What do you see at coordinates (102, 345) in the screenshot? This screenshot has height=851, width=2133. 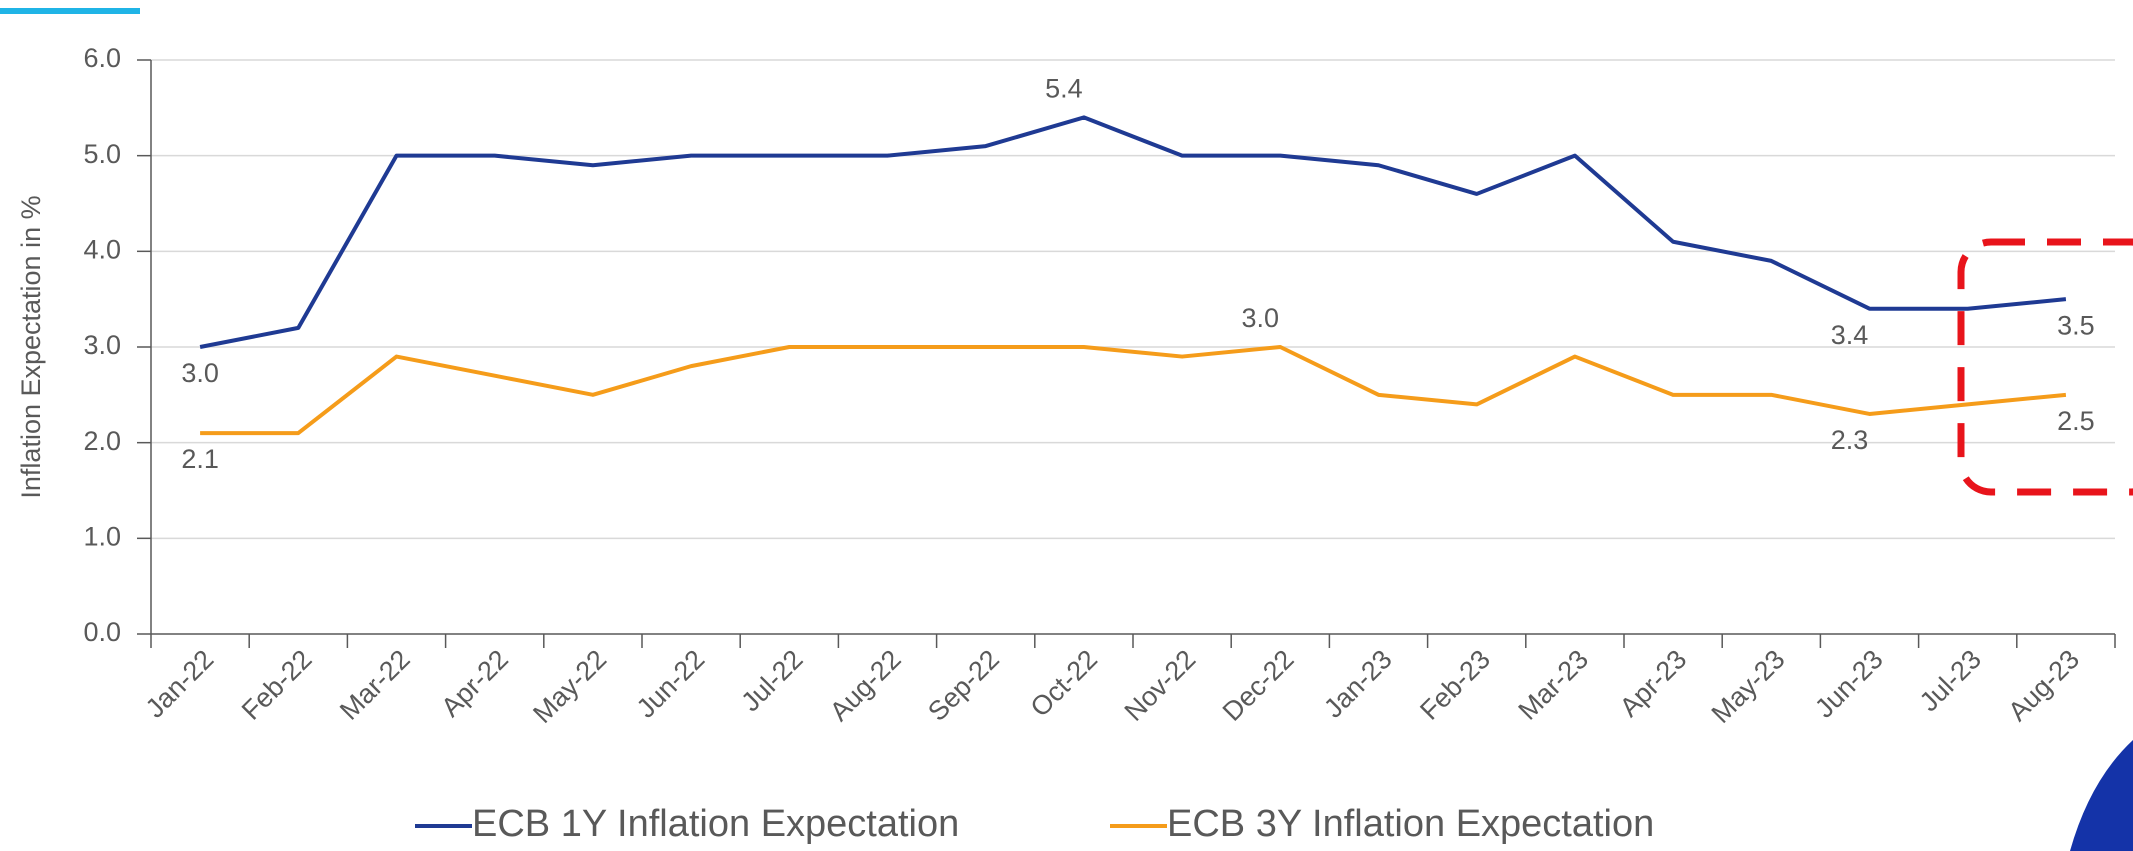 I see `y-tick-label: 3.0` at bounding box center [102, 345].